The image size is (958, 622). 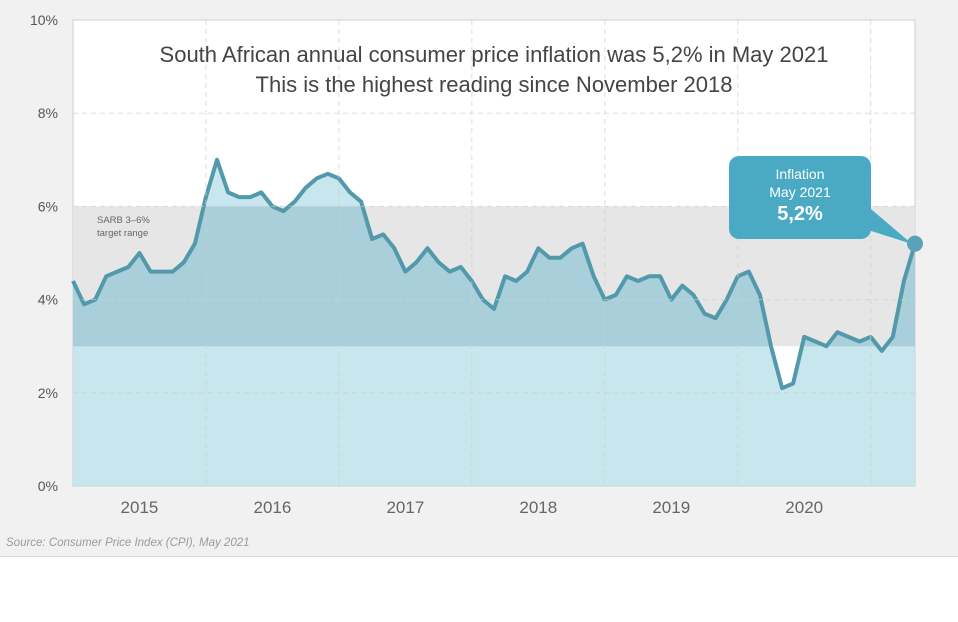 I want to click on x-tick-label: 2020, so click(x=804, y=507).